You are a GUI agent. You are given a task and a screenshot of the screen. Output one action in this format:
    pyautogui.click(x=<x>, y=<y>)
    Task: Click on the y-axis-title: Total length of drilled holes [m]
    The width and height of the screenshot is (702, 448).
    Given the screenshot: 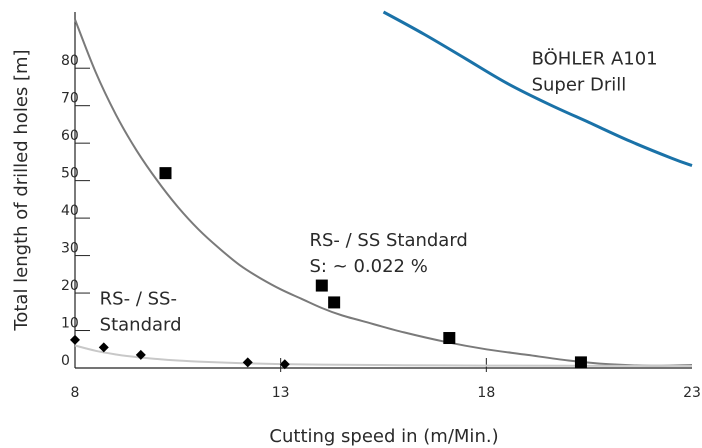 What is the action you would take?
    pyautogui.click(x=21, y=190)
    